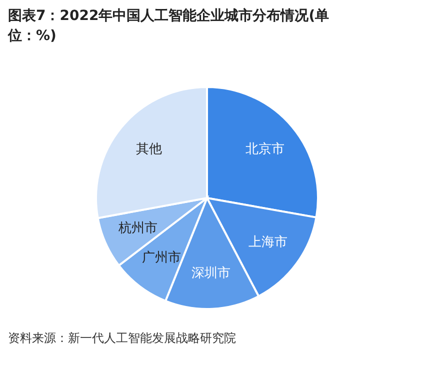  Describe the element at coordinates (122, 338) in the screenshot. I see `text: 资料来源：新一代人工智能发展战略研究院` at that location.